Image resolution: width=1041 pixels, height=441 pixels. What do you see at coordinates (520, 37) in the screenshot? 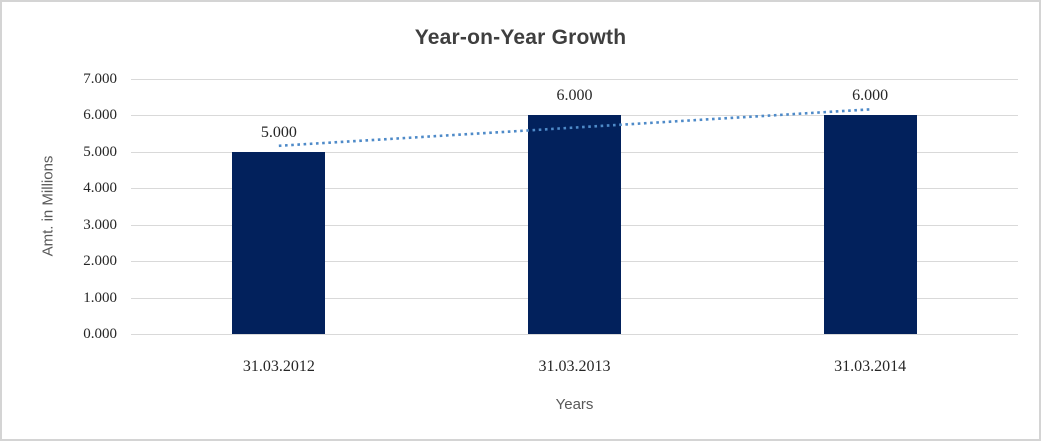
I see `chart-title: Year-on-Year Growth` at bounding box center [520, 37].